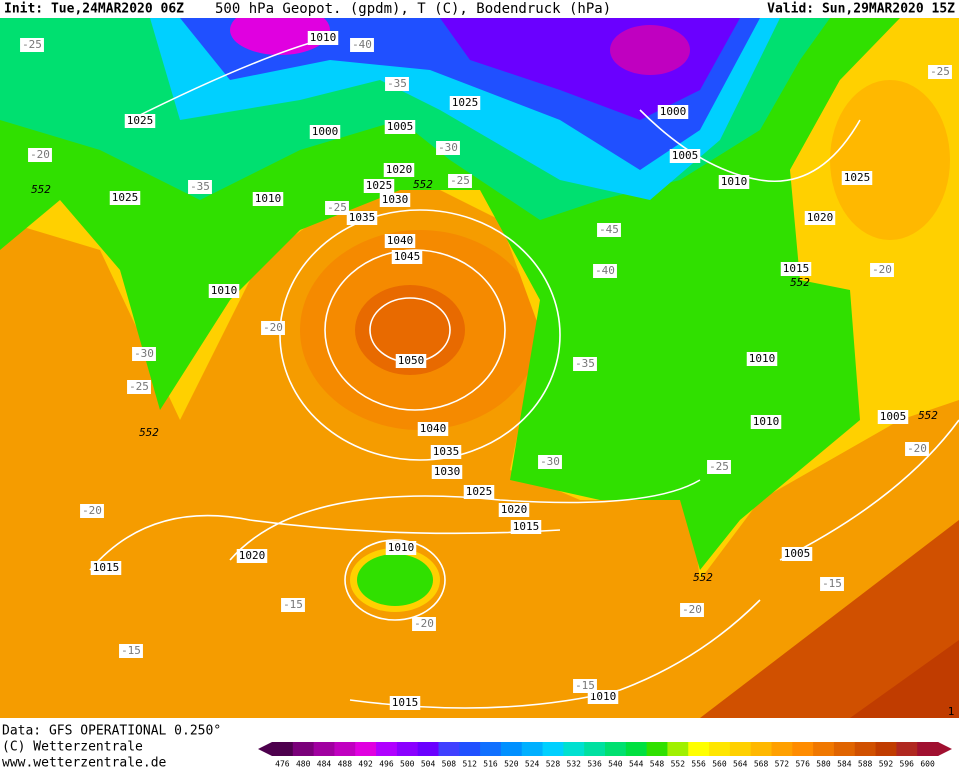 The image size is (959, 774). I want to click on colorbar-label: 524, so click(532, 764).